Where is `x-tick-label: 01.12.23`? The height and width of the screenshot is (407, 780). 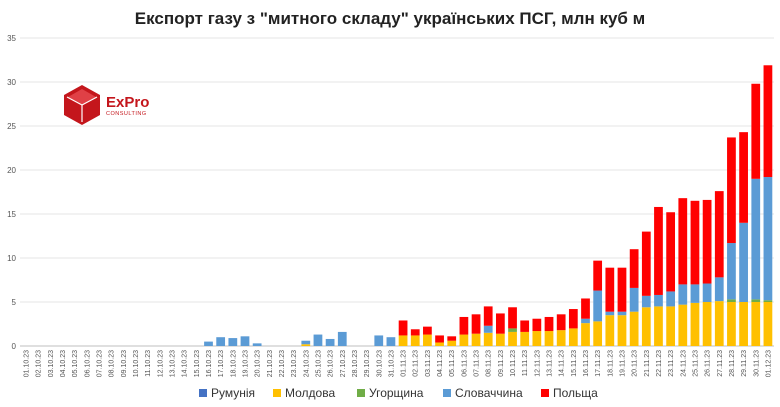 x-tick-label: 01.12.23 is located at coordinates (768, 363).